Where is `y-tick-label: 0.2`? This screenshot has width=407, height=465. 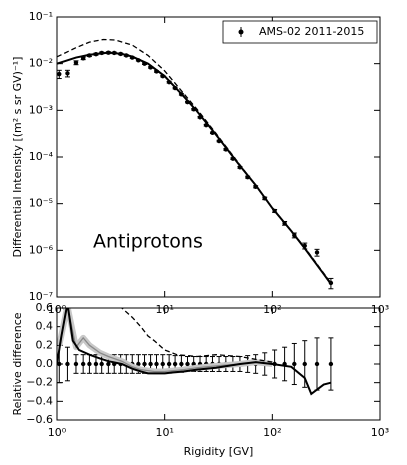 y-tick-label: 0.2 is located at coordinates (45, 344).